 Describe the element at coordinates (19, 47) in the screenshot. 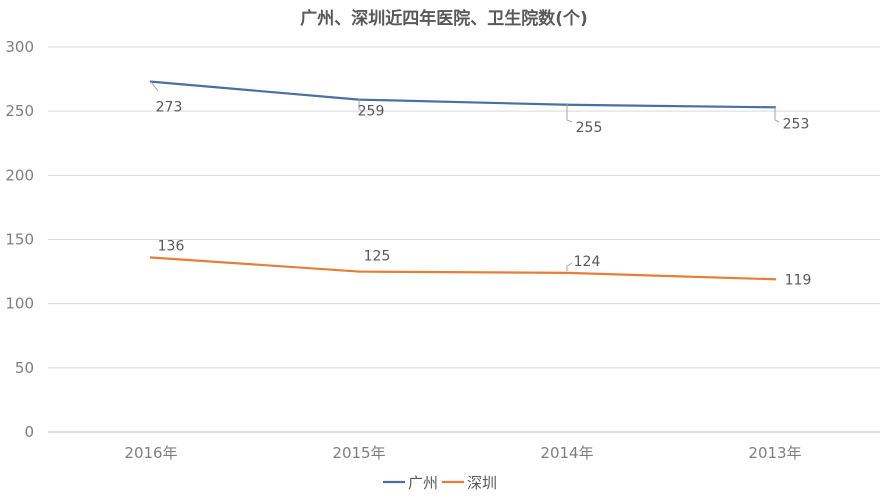

I see `y-tick-label: 300` at that location.